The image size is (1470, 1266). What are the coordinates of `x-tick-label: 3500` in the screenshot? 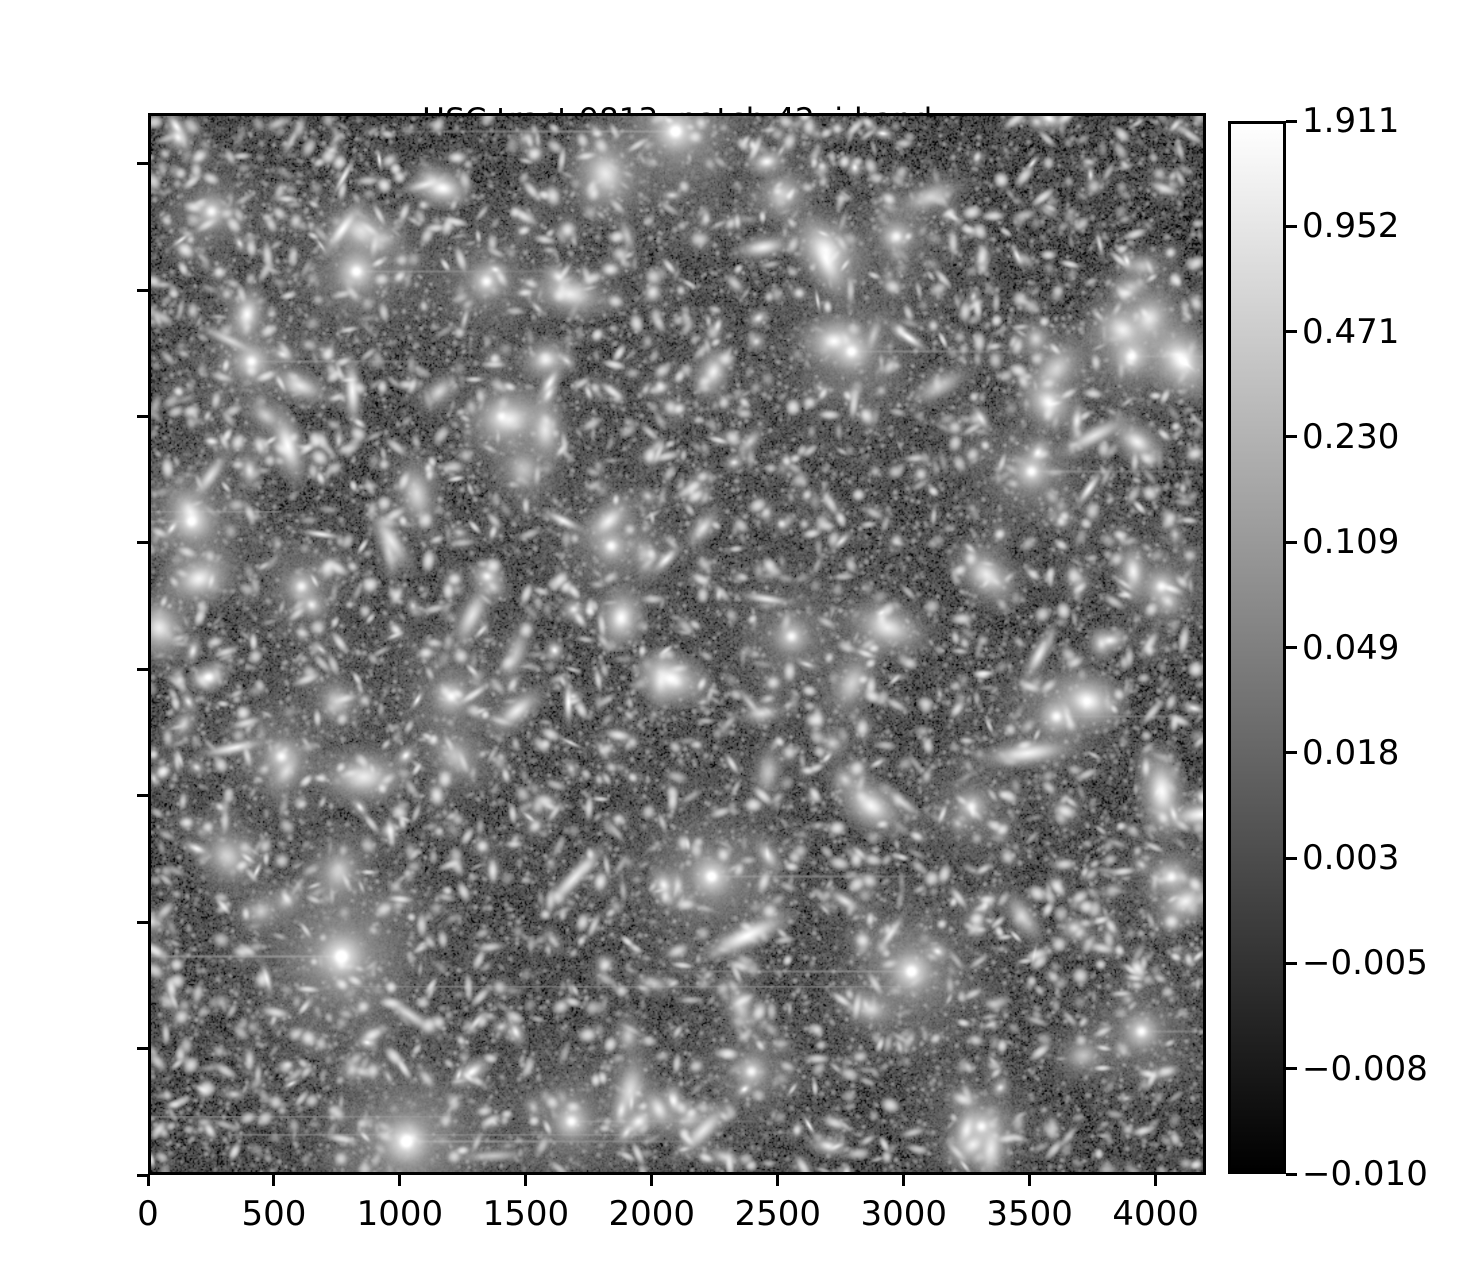 It's located at (1029, 1214).